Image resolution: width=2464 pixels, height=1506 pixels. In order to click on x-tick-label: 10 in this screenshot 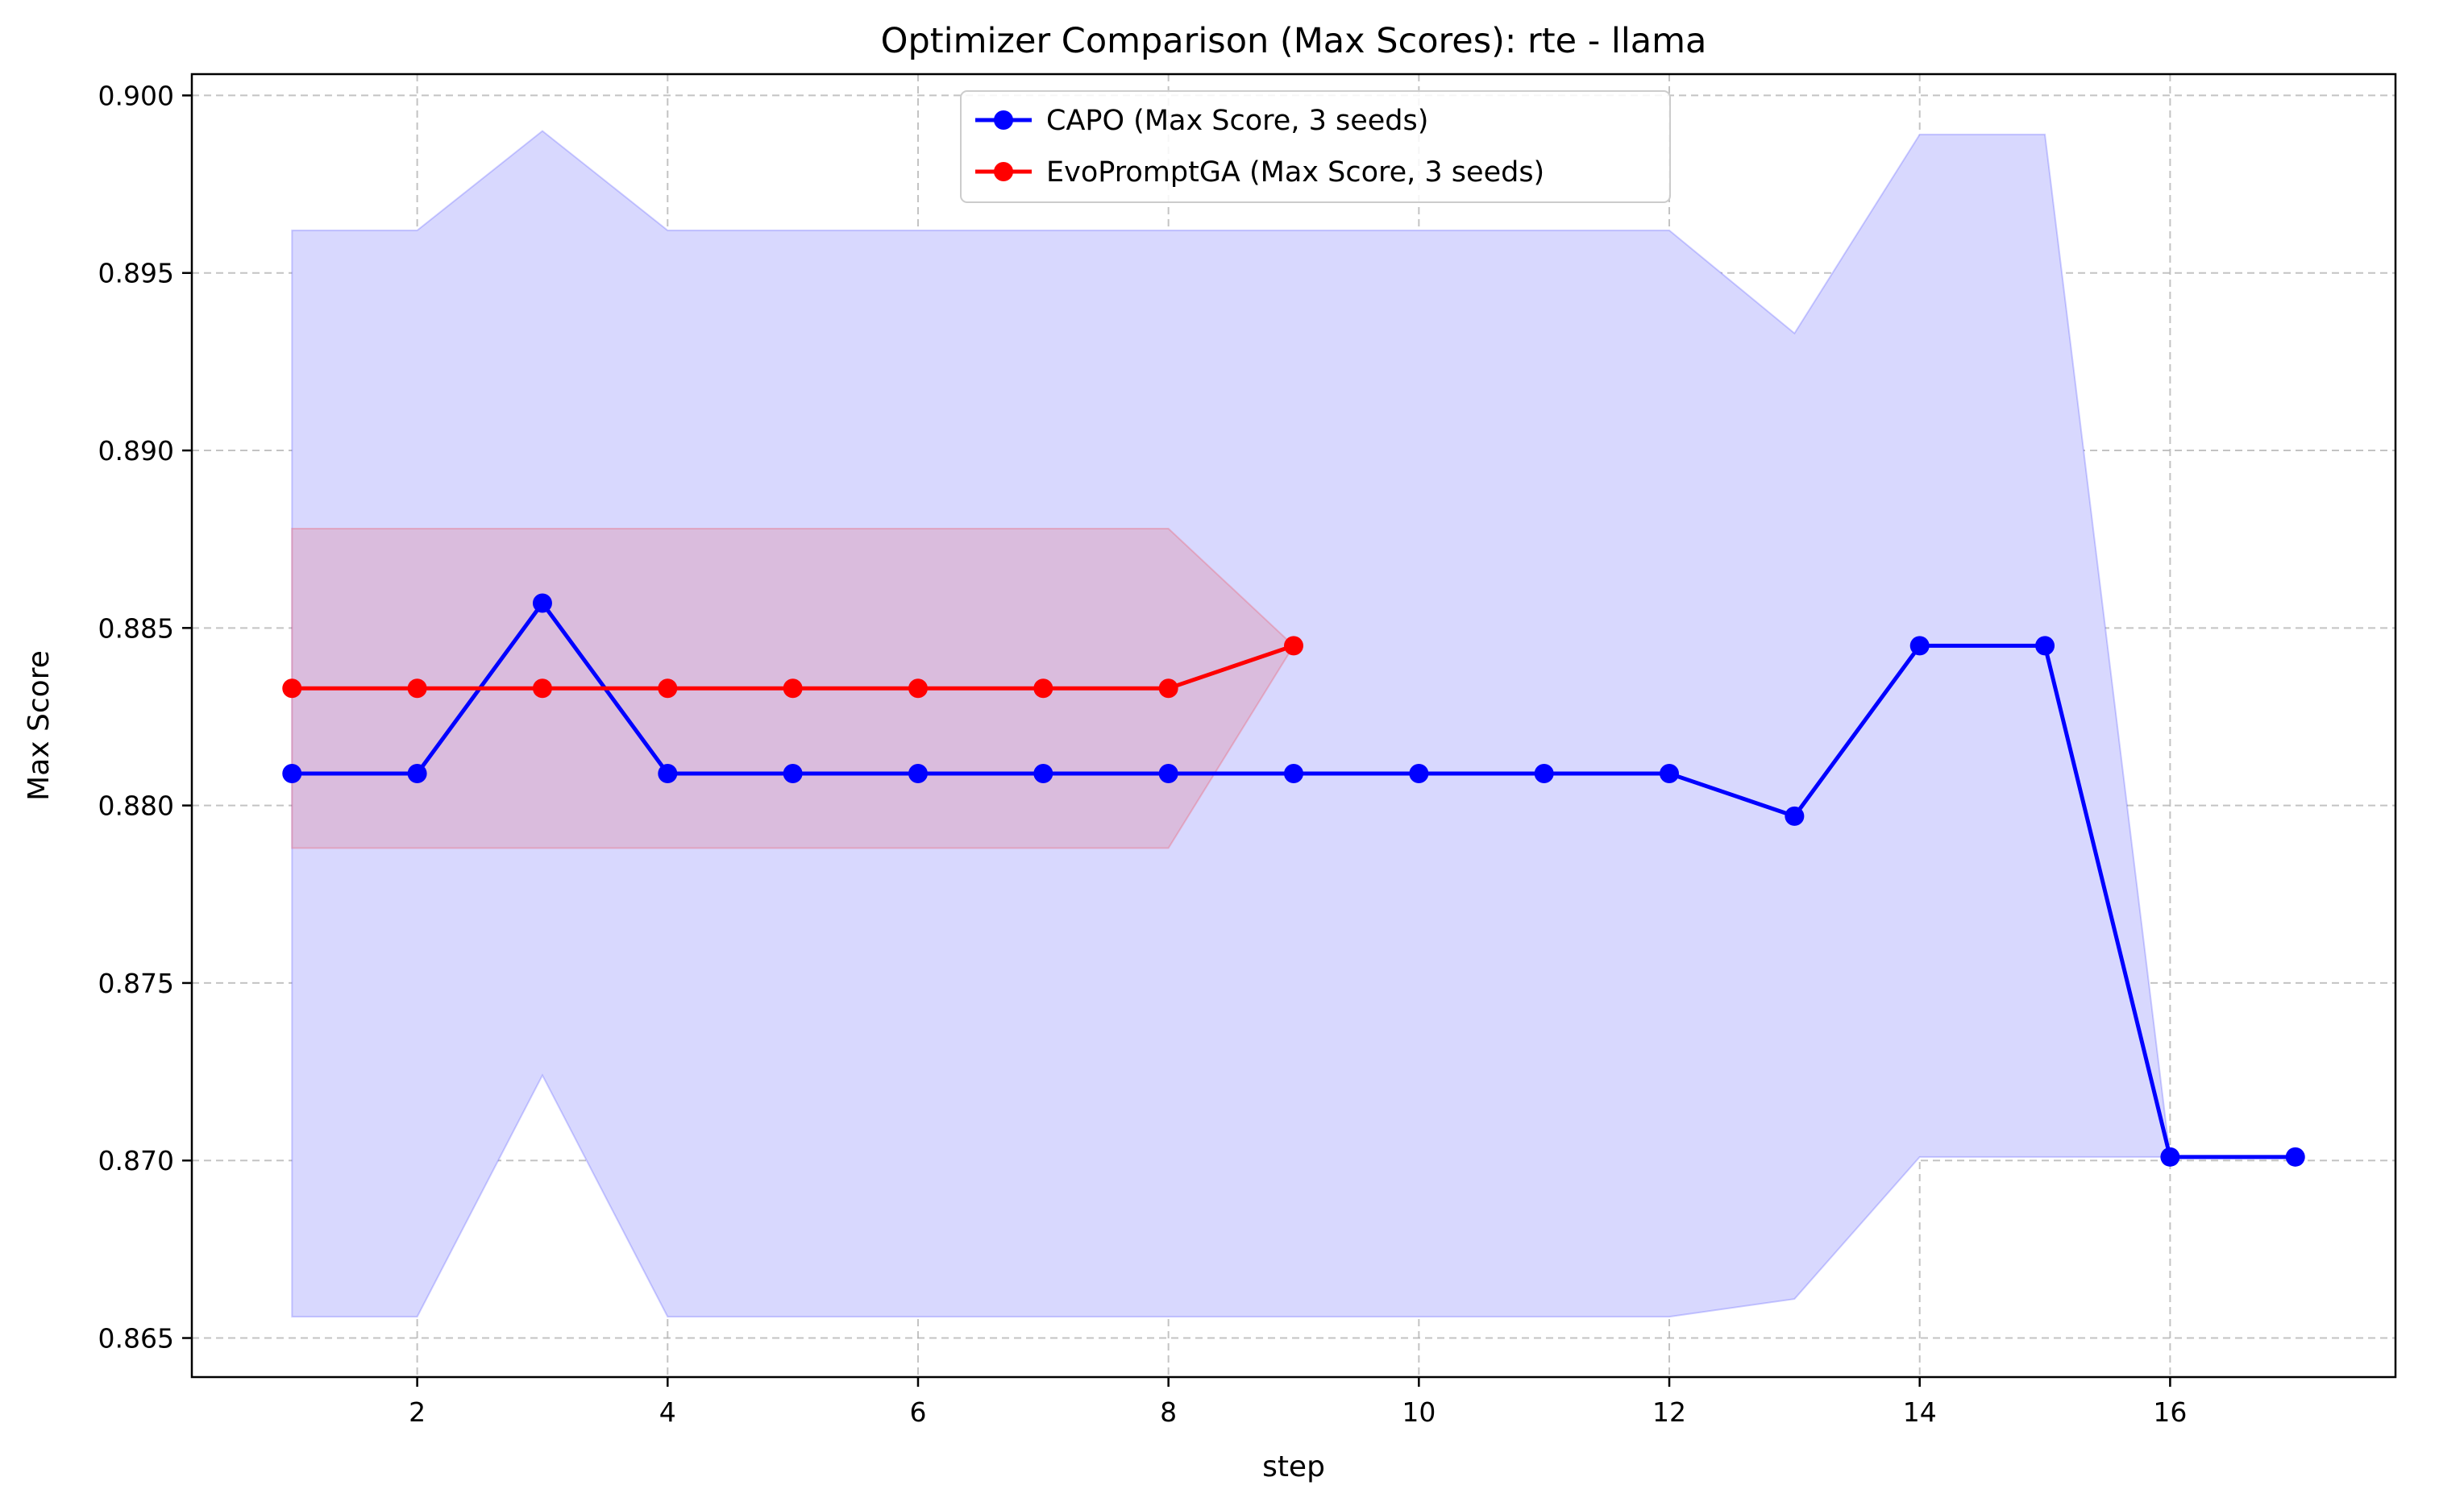, I will do `click(1419, 1412)`.